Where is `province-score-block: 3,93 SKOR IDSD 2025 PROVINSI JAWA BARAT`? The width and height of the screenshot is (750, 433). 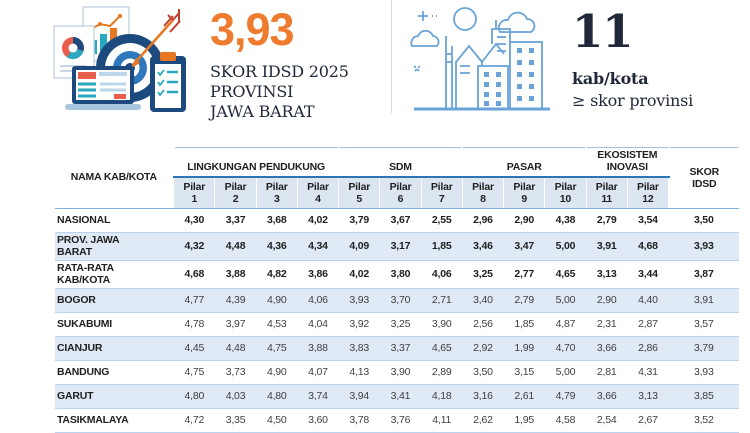
province-score-block: 3,93 SKOR IDSD 2025 PROVINSI JAWA BARAT is located at coordinates (279, 64).